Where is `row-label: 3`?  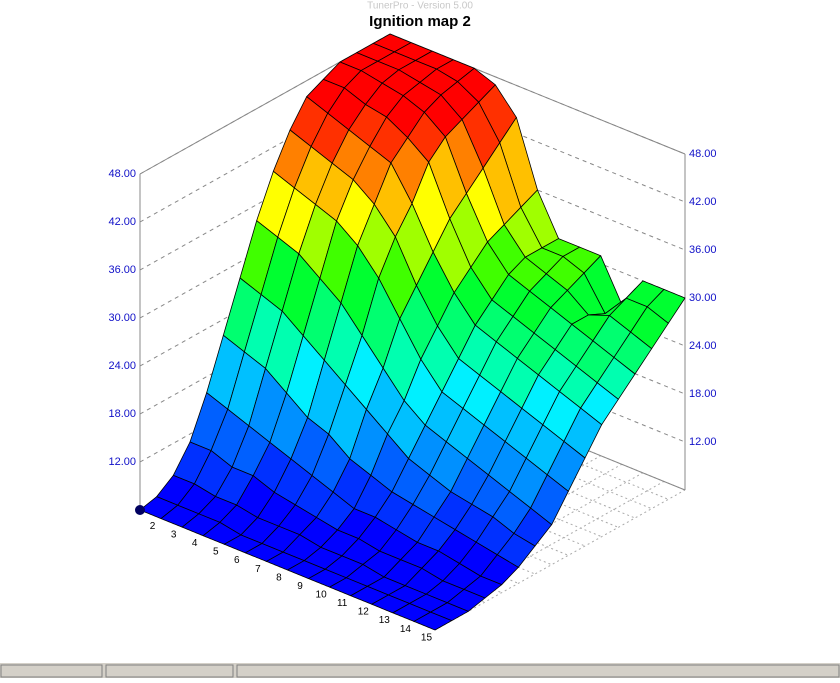 row-label: 3 is located at coordinates (174, 534).